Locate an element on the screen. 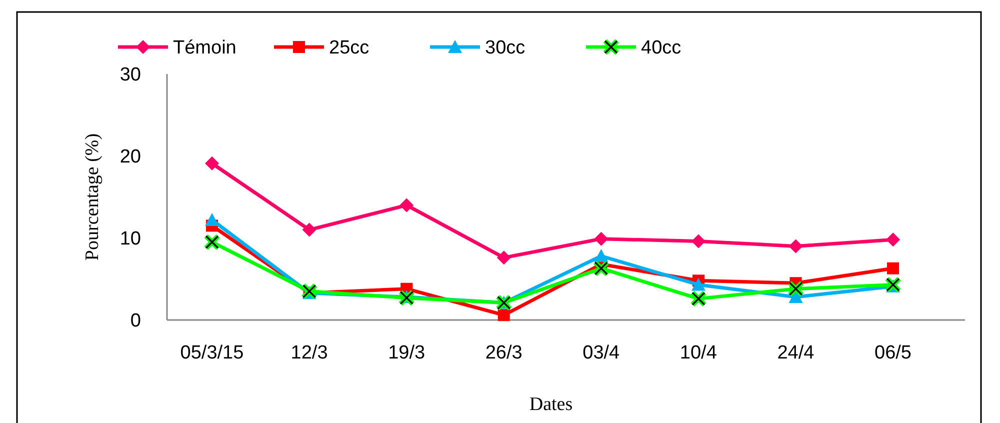  legend-label: 40cc is located at coordinates (661, 48).